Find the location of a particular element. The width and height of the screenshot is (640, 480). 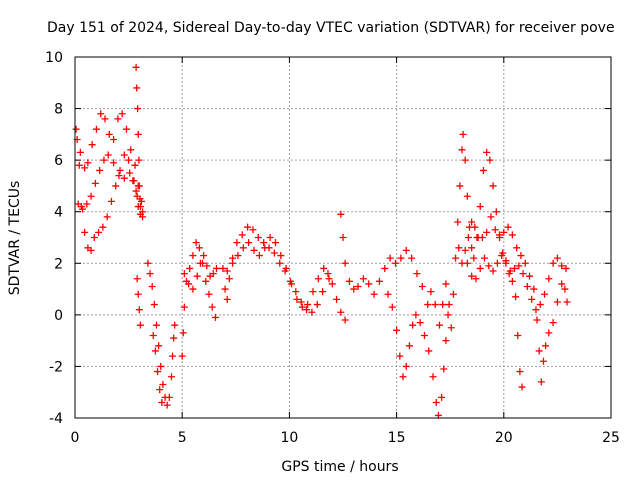

y-tick-label: -4 is located at coordinates (56, 419).